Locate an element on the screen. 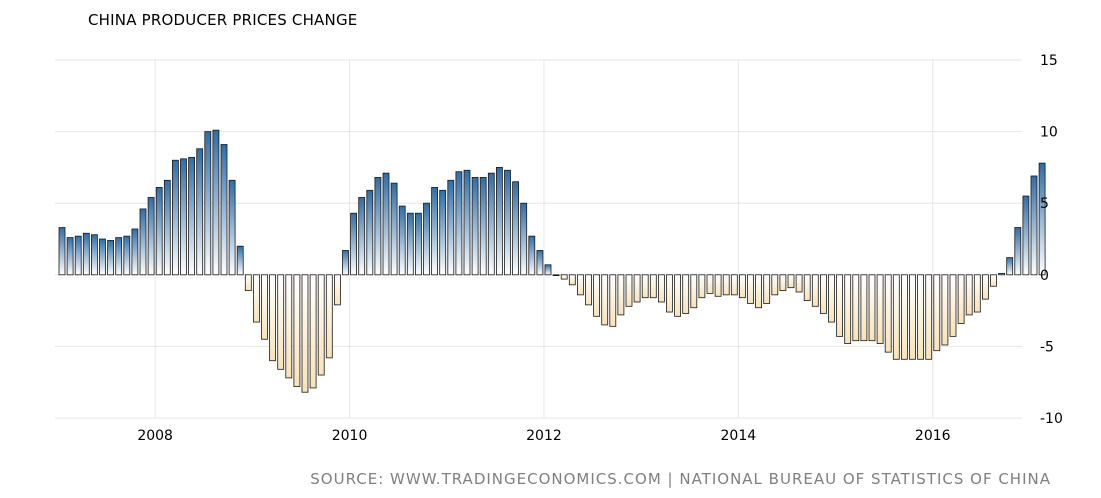  y-tick-label: 10 is located at coordinates (1049, 133).